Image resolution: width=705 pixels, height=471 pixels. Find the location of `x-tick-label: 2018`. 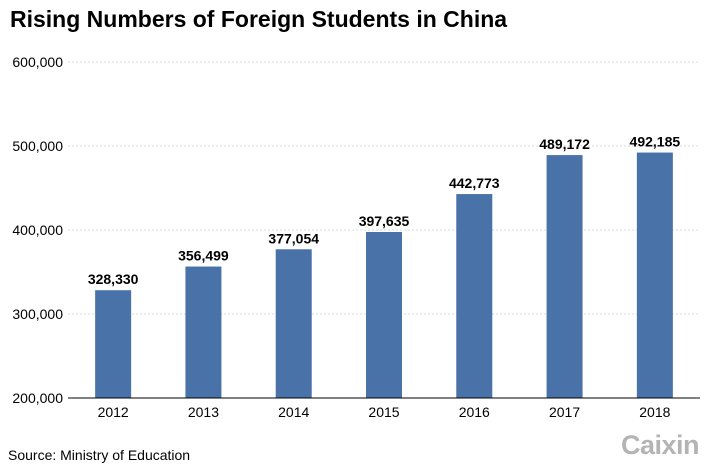

x-tick-label: 2018 is located at coordinates (654, 412).